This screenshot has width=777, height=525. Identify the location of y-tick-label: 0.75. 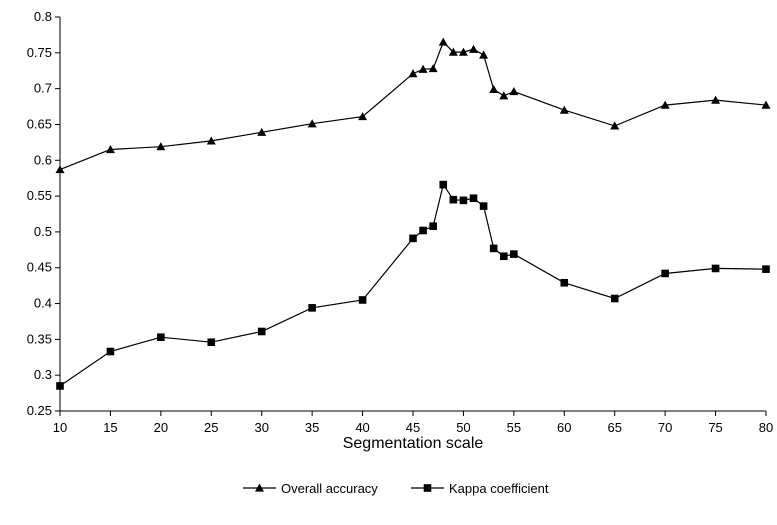
(39, 52).